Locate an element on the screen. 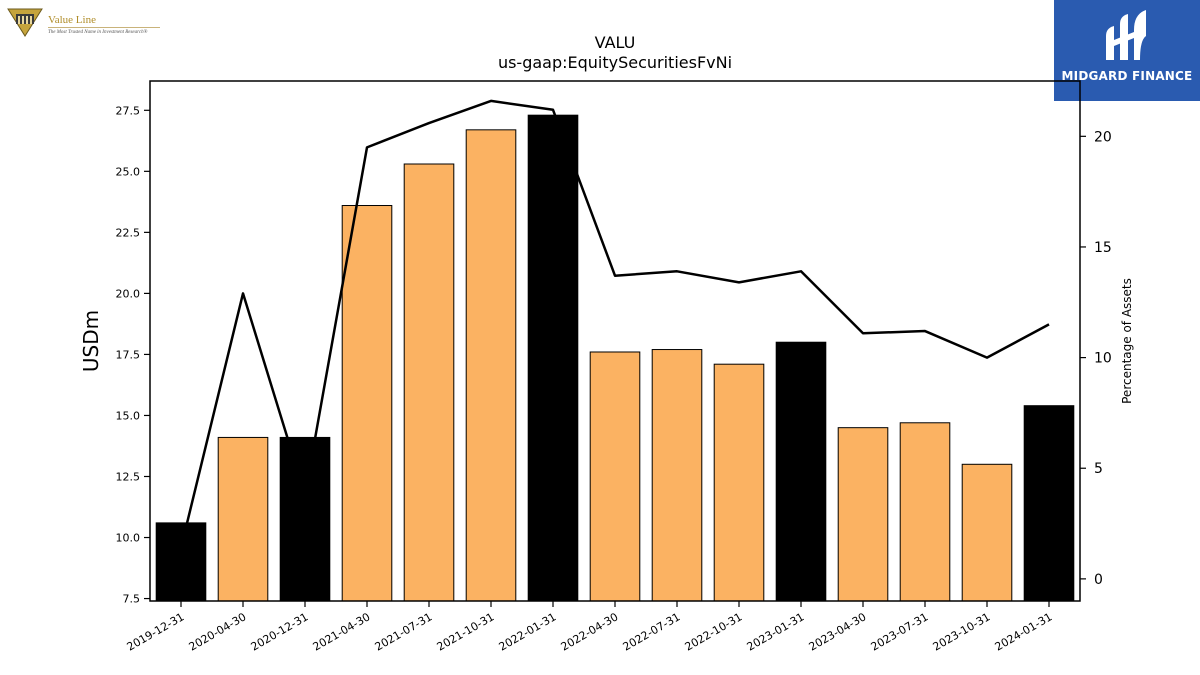  y-tick-label: 7.5 is located at coordinates (132, 599).